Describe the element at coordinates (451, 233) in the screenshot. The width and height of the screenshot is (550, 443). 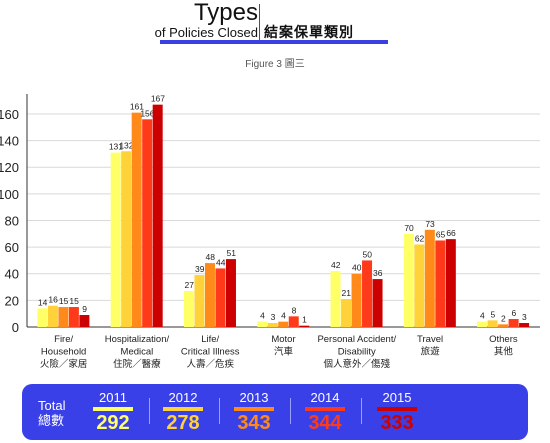
I see `bar-value-label: 66` at that location.